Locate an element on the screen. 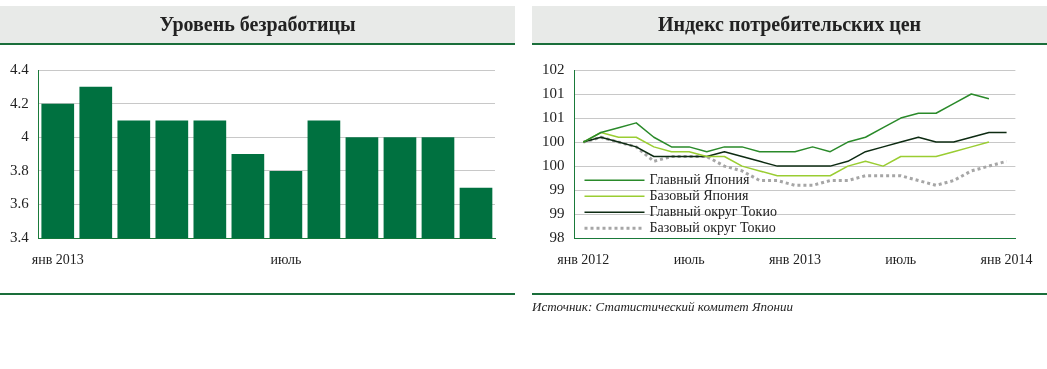  y-tick-label: 4.4 is located at coordinates (20, 68).